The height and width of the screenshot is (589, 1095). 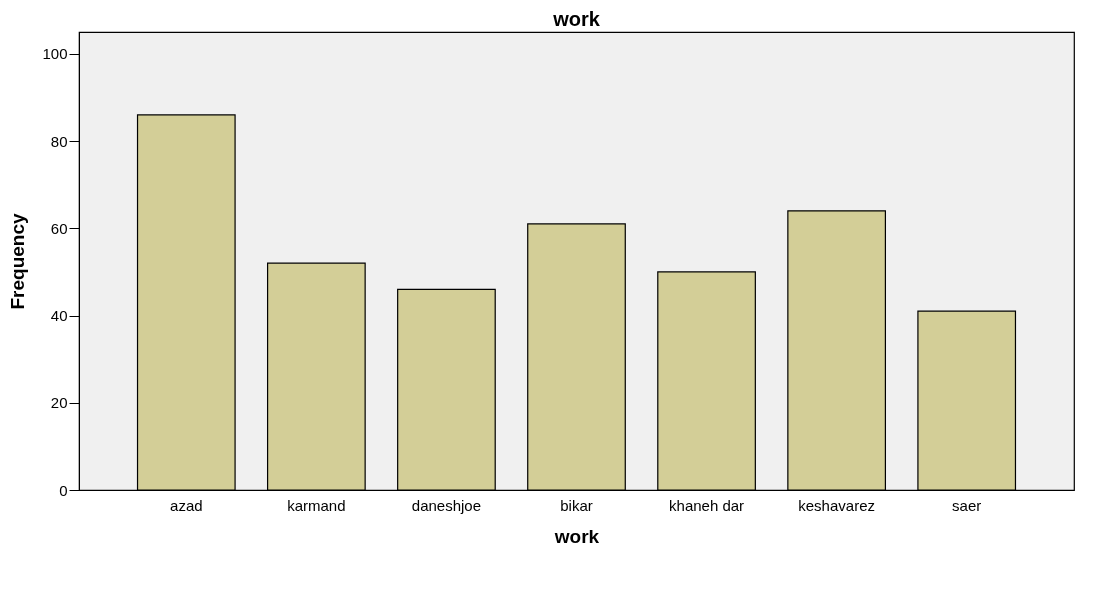 What do you see at coordinates (576, 536) in the screenshot?
I see `x-axis-title: work` at bounding box center [576, 536].